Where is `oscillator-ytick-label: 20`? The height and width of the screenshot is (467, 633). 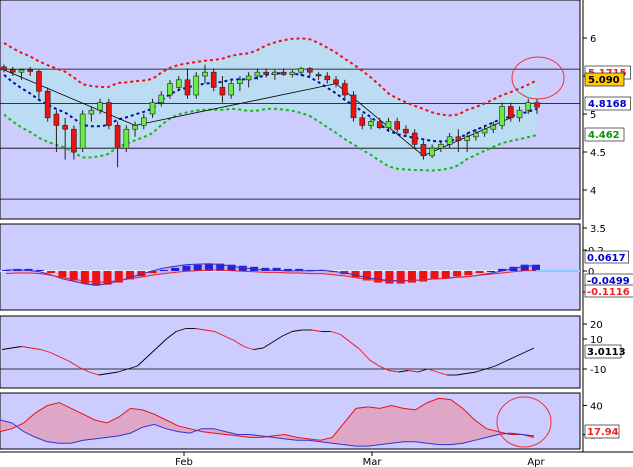
oscillator-ytick-label: 20 is located at coordinates (596, 325).